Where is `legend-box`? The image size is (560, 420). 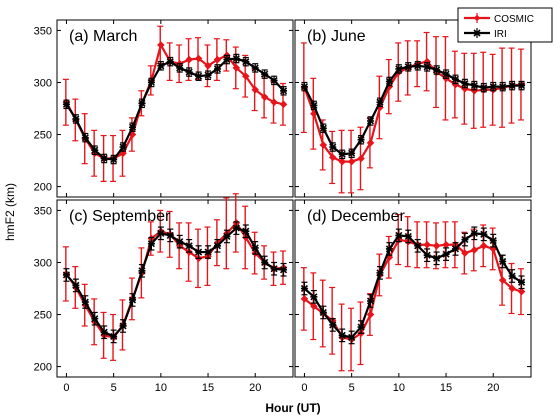
legend-box is located at coordinates (505, 25).